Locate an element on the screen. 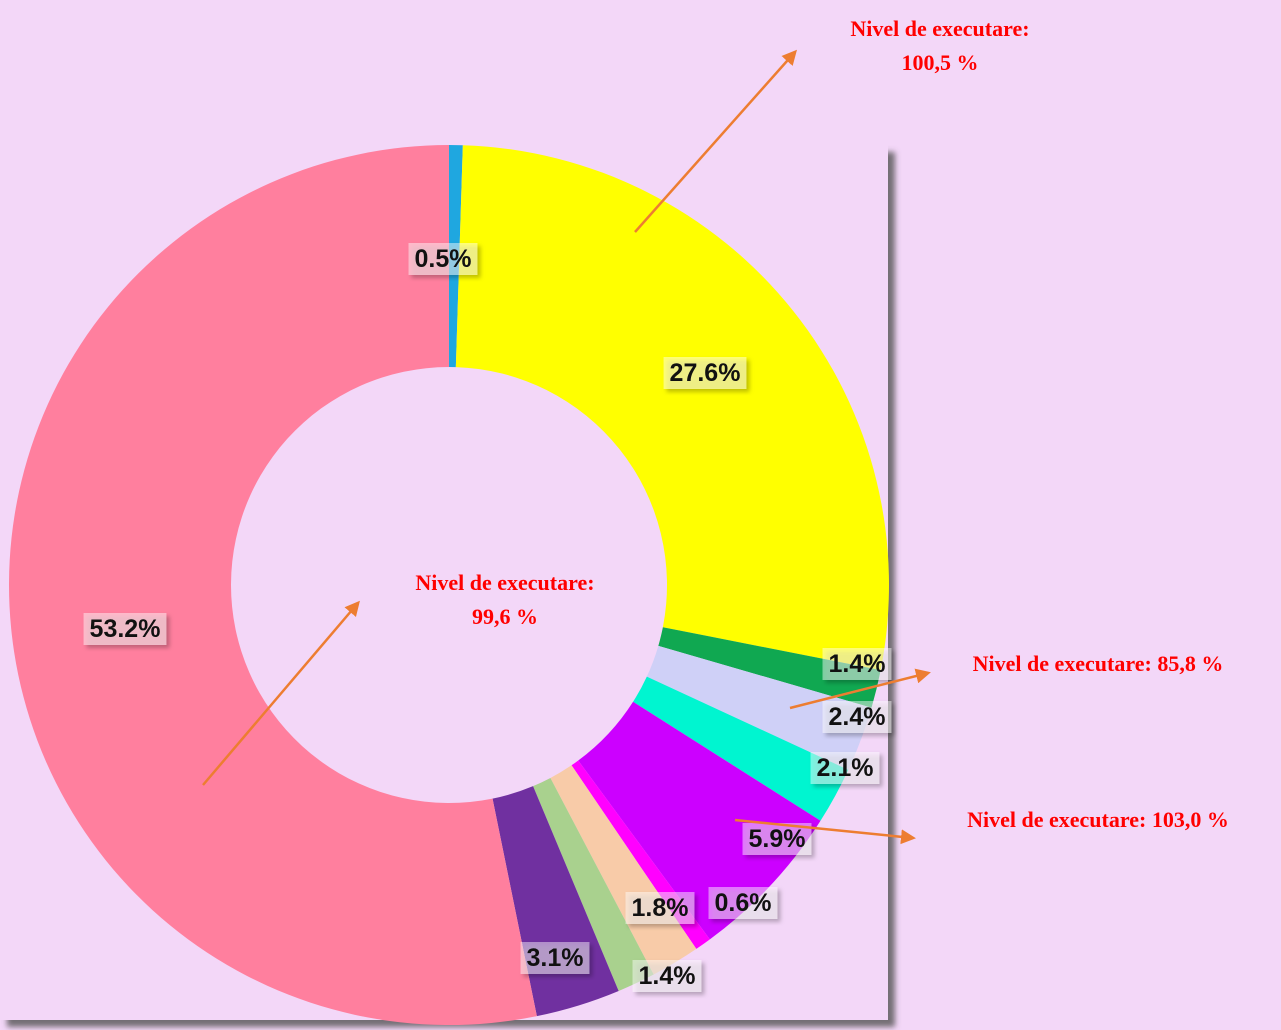 The image size is (1281, 1030). data-label: 1.8% is located at coordinates (660, 908).